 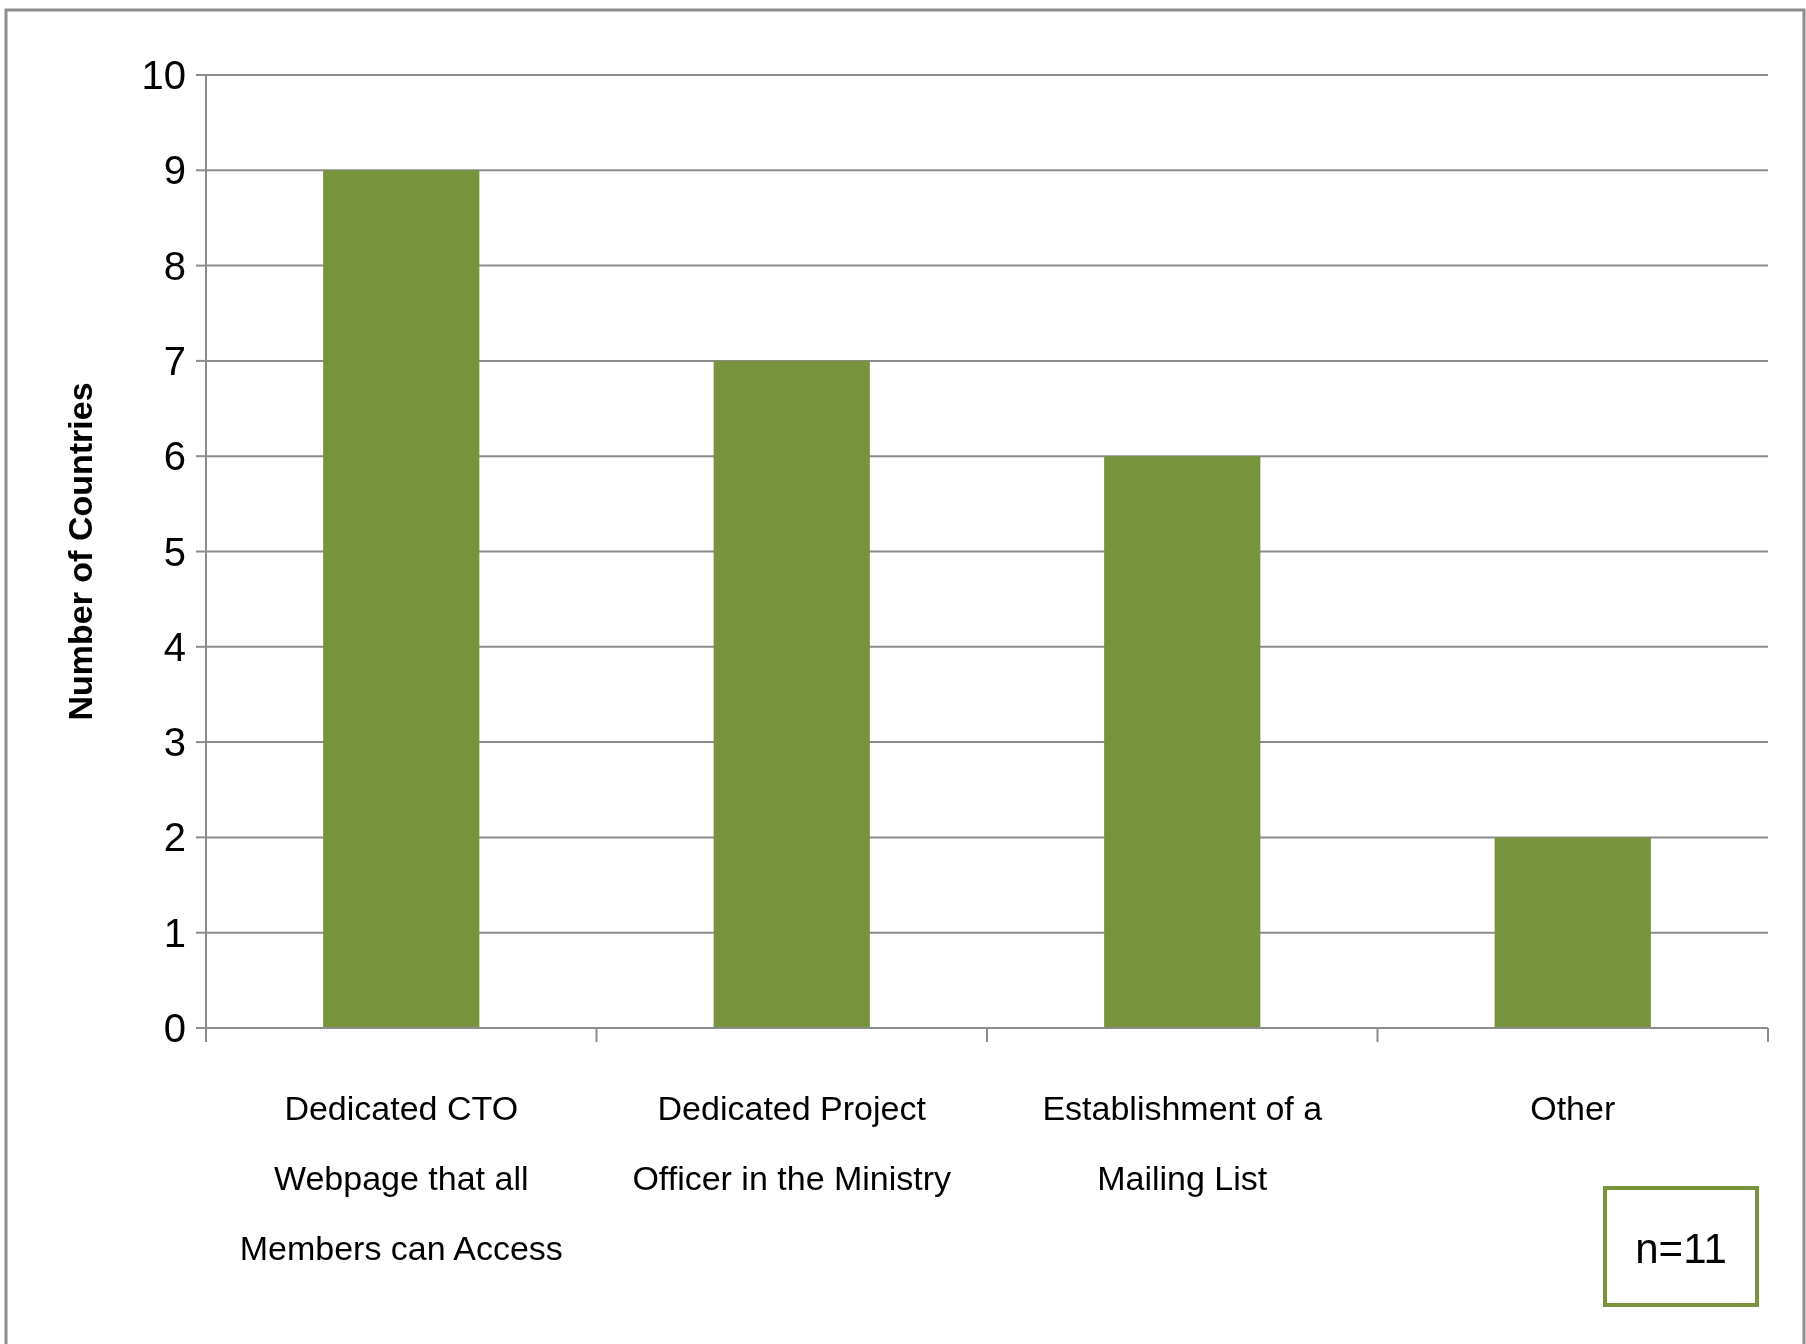 What do you see at coordinates (401, 1178) in the screenshot?
I see `x-tick-label: Dedicated CTO Webpage that all Members can Access` at bounding box center [401, 1178].